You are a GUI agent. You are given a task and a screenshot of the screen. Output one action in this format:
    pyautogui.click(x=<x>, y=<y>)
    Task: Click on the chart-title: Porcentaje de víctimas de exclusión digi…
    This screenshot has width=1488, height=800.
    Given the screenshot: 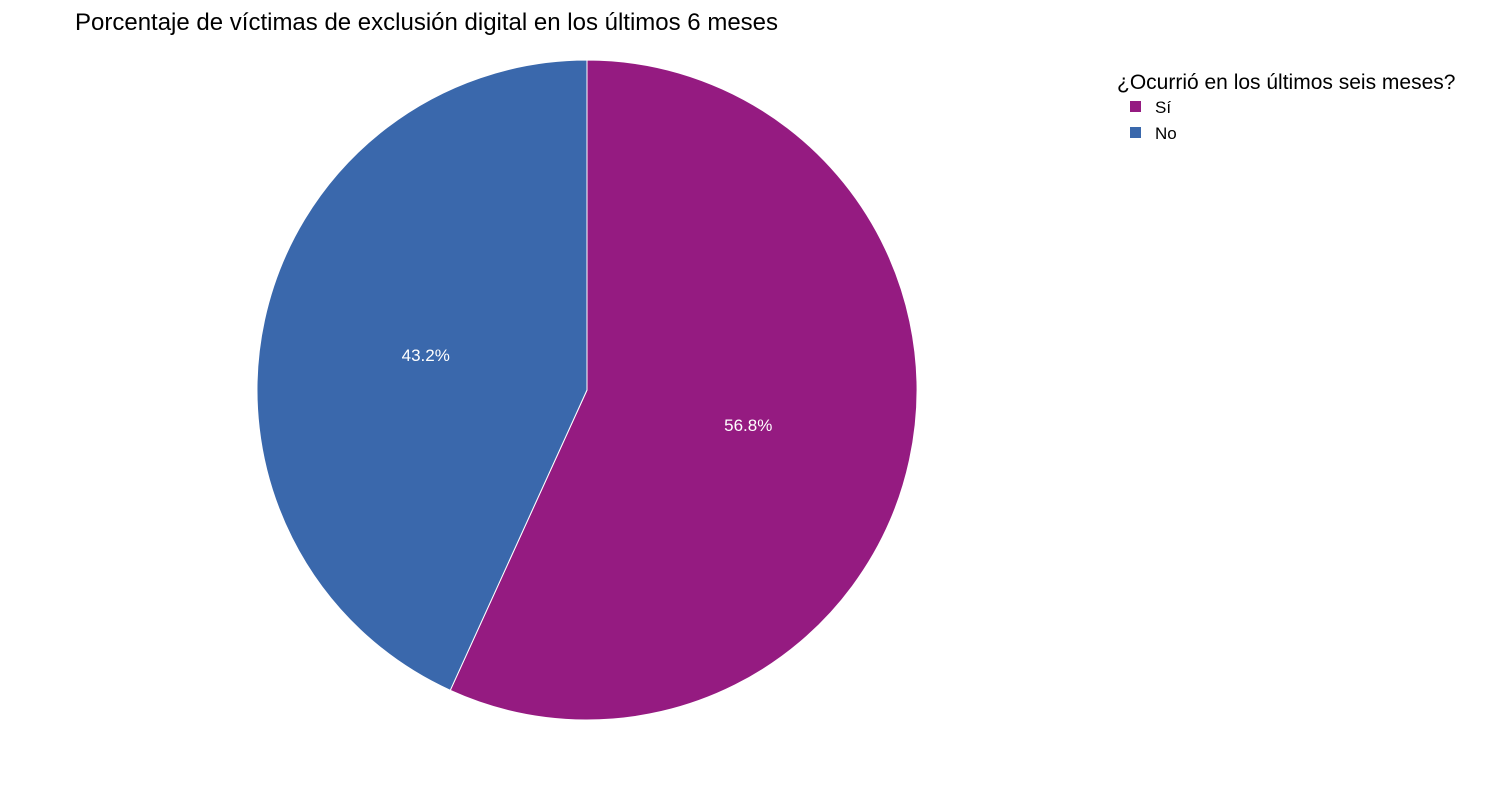 What is the action you would take?
    pyautogui.click(x=426, y=22)
    